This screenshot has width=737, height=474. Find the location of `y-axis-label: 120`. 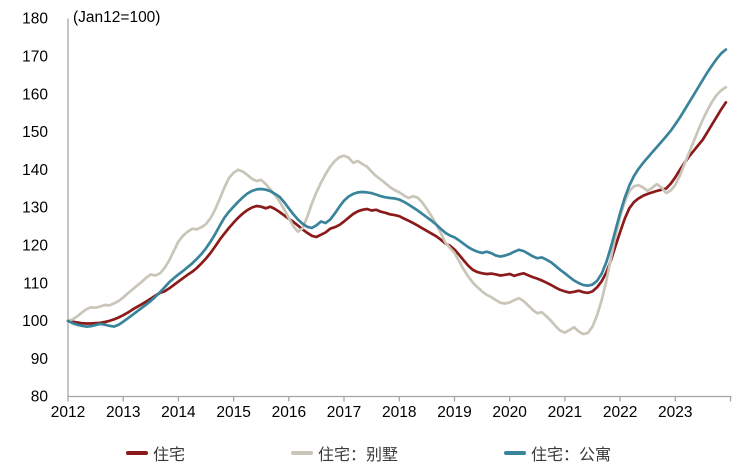

y-axis-label: 120 is located at coordinates (35, 246).